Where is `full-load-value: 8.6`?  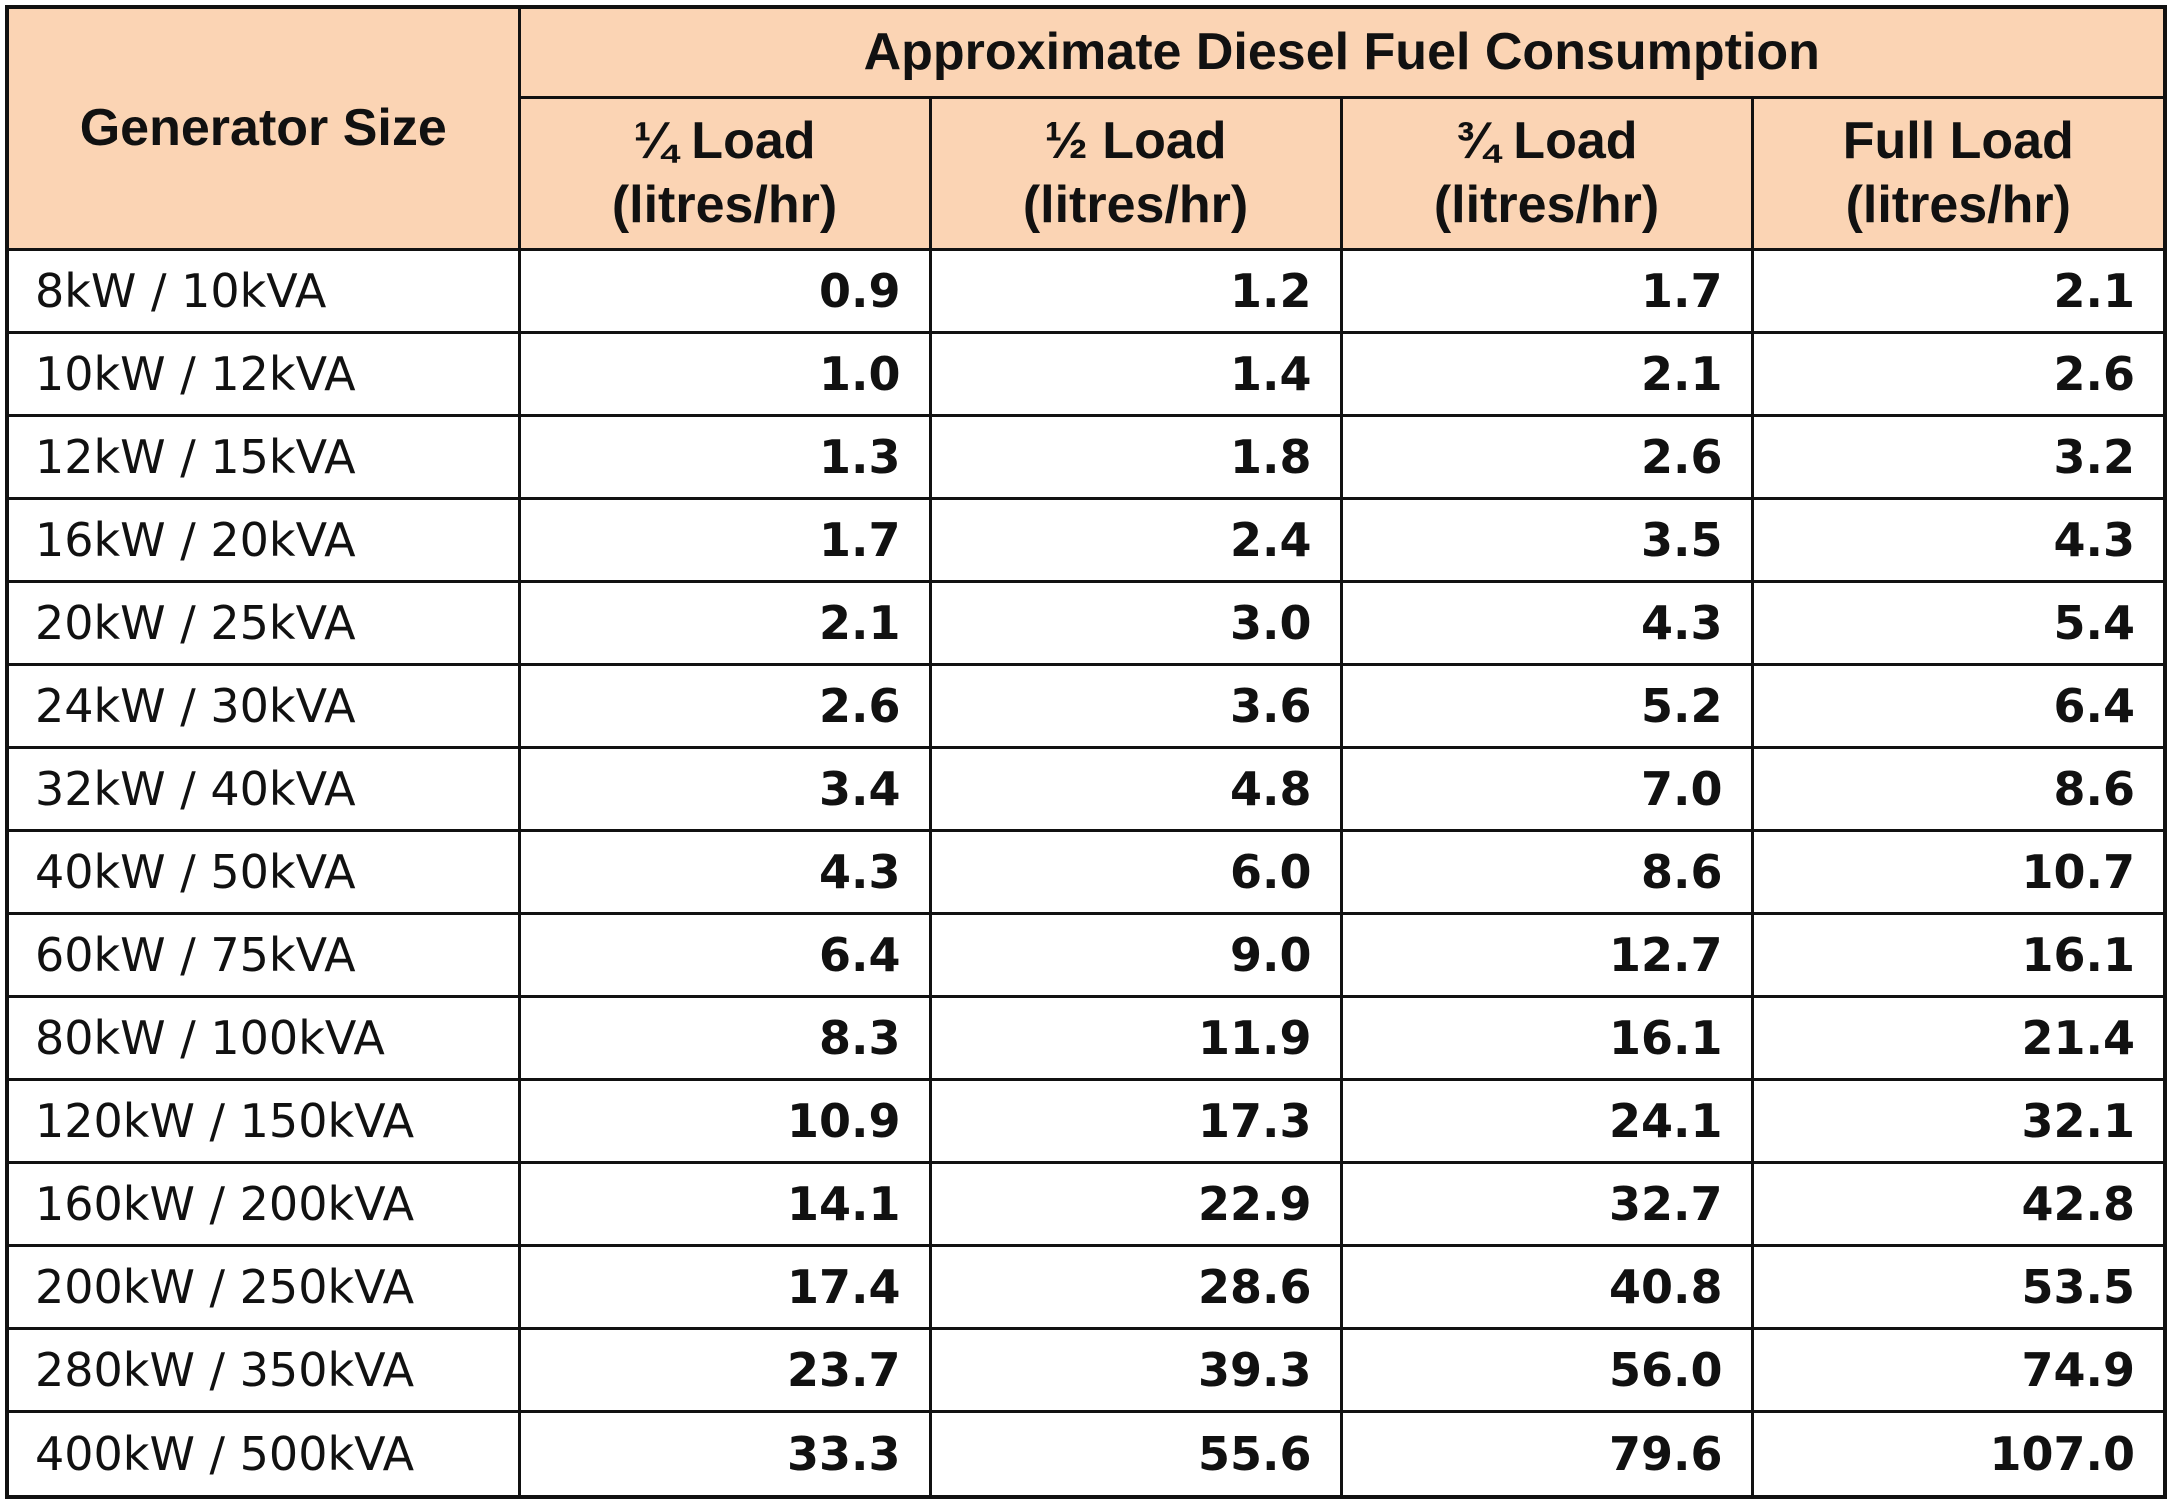 full-load-value: 8.6 is located at coordinates (1958, 788).